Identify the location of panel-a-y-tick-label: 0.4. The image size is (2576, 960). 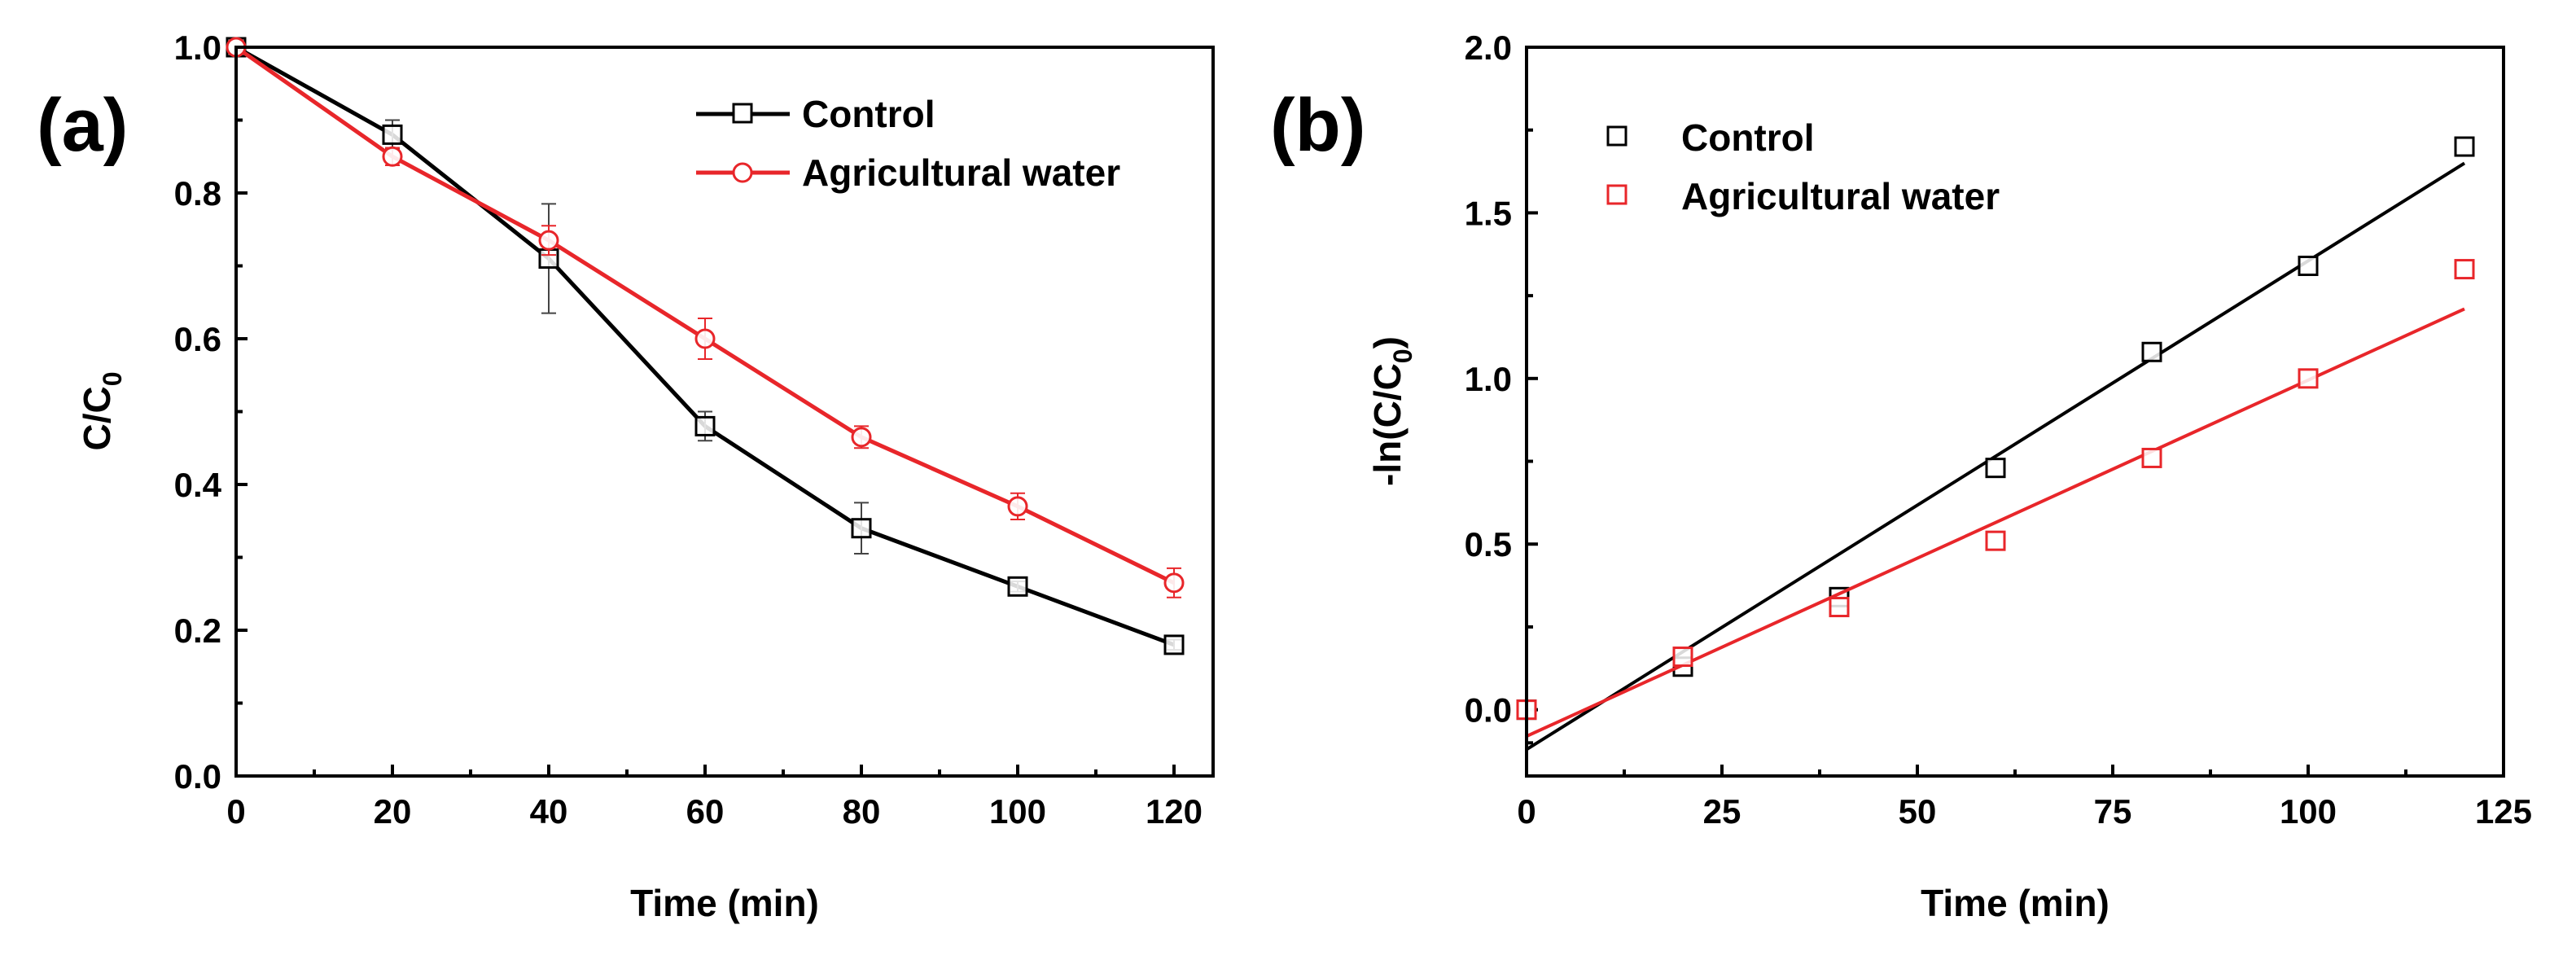
(198, 485).